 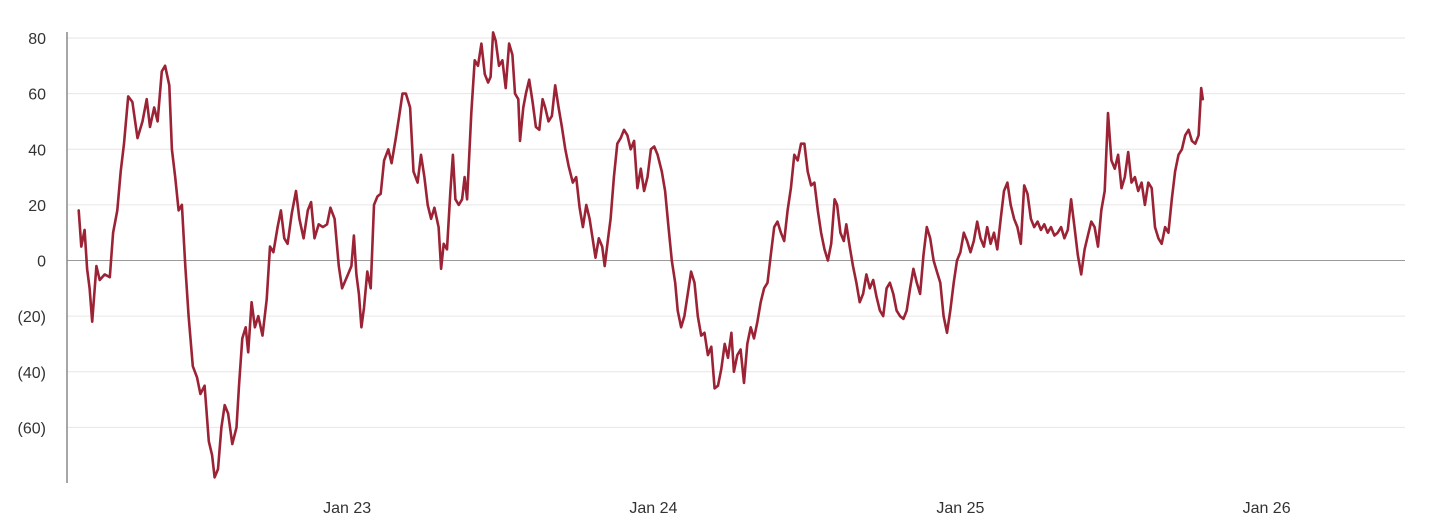 What do you see at coordinates (32, 428) in the screenshot?
I see `y-tick-label: (60)` at bounding box center [32, 428].